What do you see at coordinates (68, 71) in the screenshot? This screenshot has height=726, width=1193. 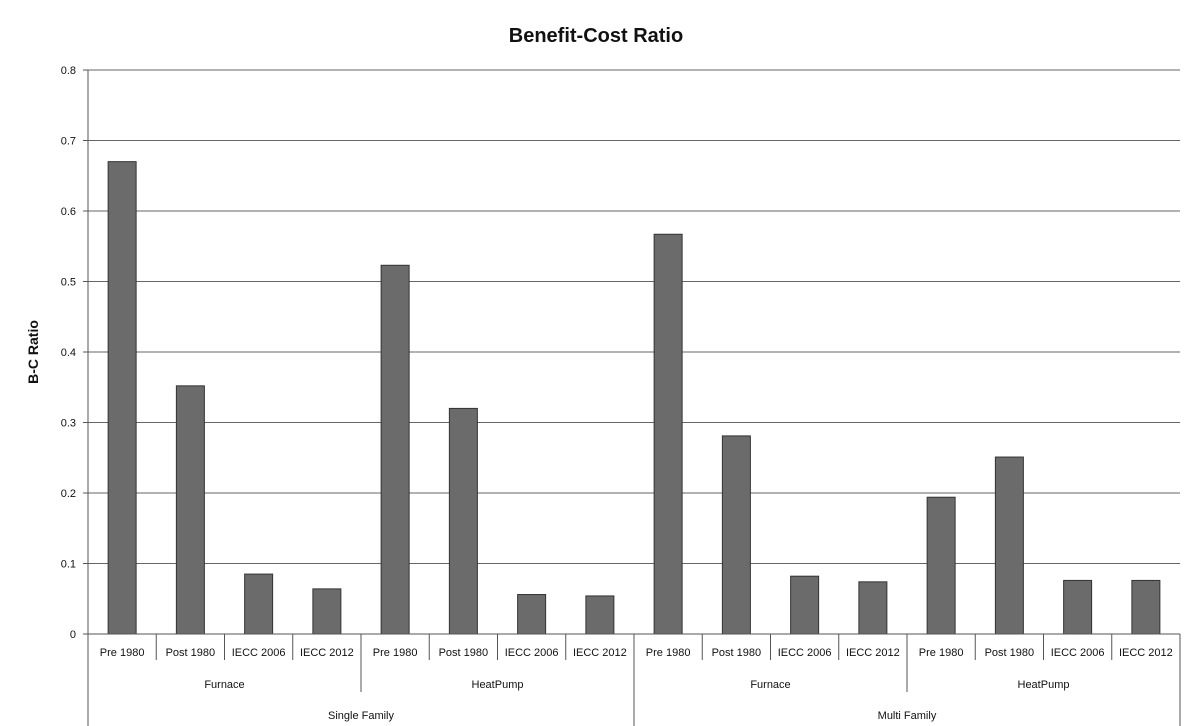 I see `y-tick-label: 0.8` at bounding box center [68, 71].